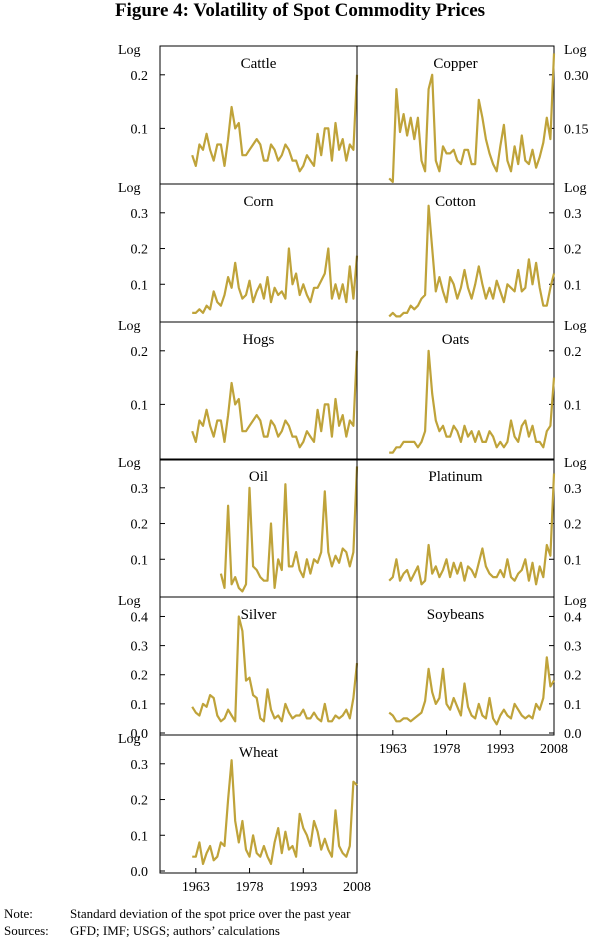 Image resolution: width=600 pixels, height=946 pixels. What do you see at coordinates (472, 401) in the screenshot?
I see `oats-series-line` at bounding box center [472, 401].